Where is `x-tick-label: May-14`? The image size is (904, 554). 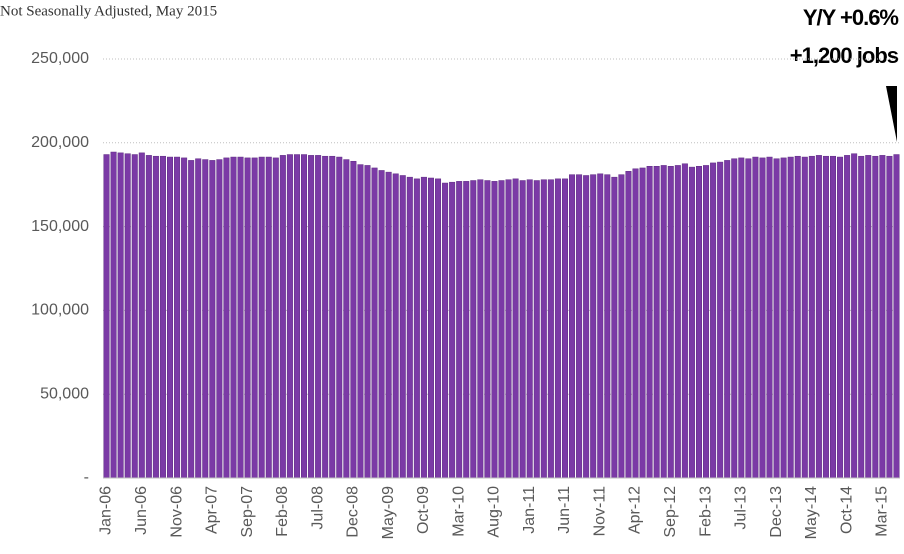
x-tick-label: May-14 is located at coordinates (811, 512).